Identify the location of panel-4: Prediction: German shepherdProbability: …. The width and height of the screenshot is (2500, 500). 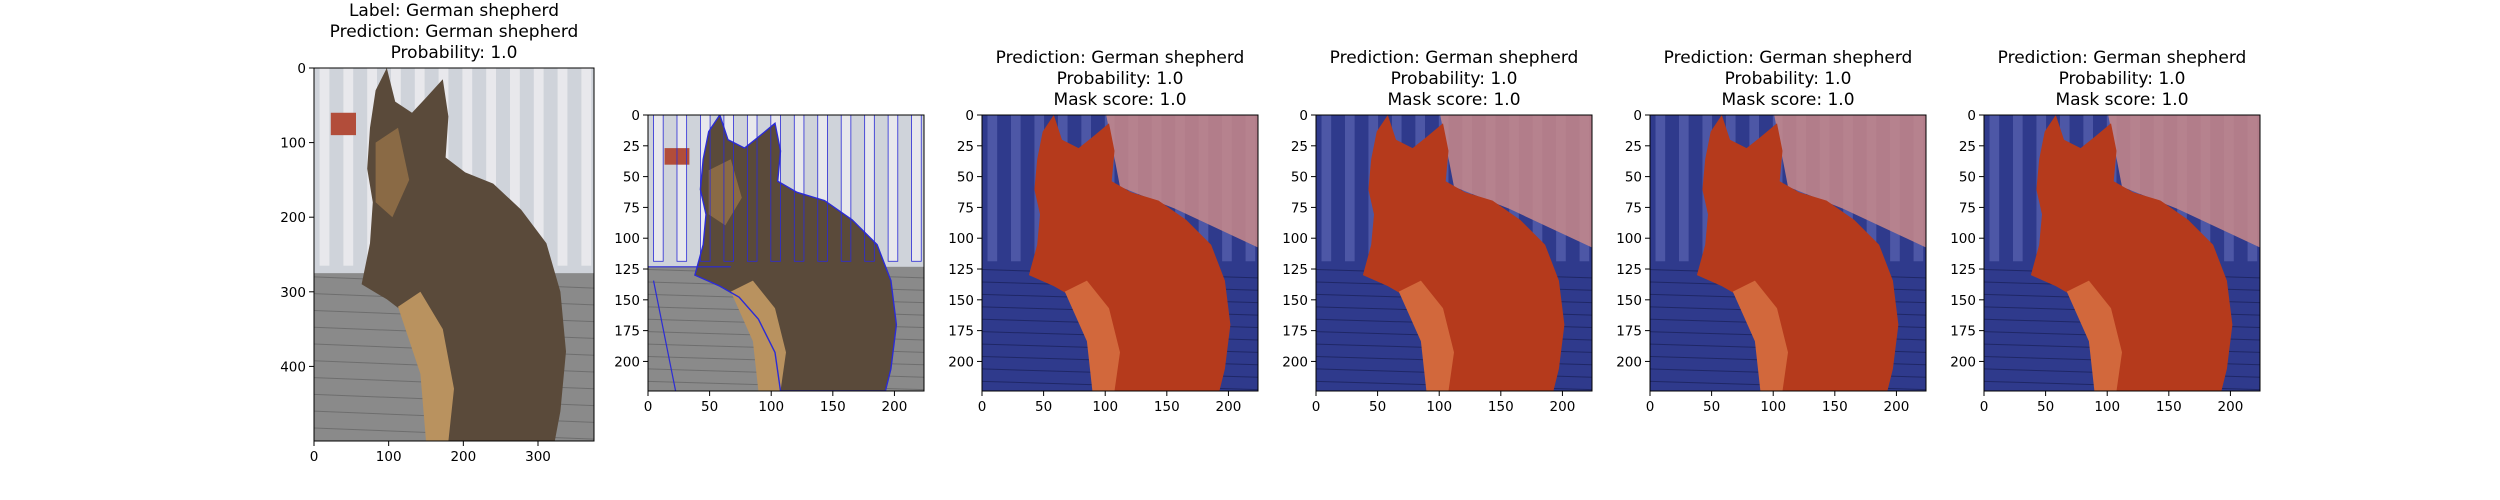
(1437, 231).